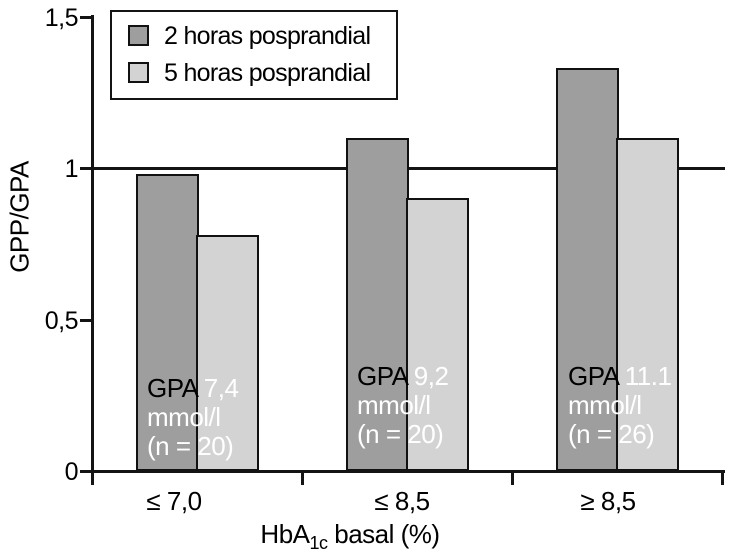 Image resolution: width=730 pixels, height=559 pixels. What do you see at coordinates (267, 36) in the screenshot?
I see `legend-label-2h: 2 horas posprandial` at bounding box center [267, 36].